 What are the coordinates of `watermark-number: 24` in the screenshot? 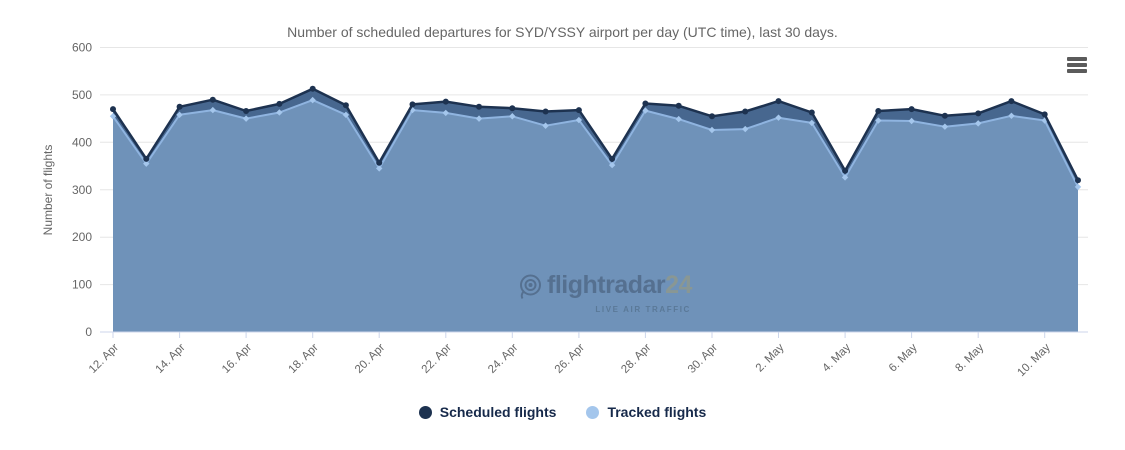 It's located at (678, 285).